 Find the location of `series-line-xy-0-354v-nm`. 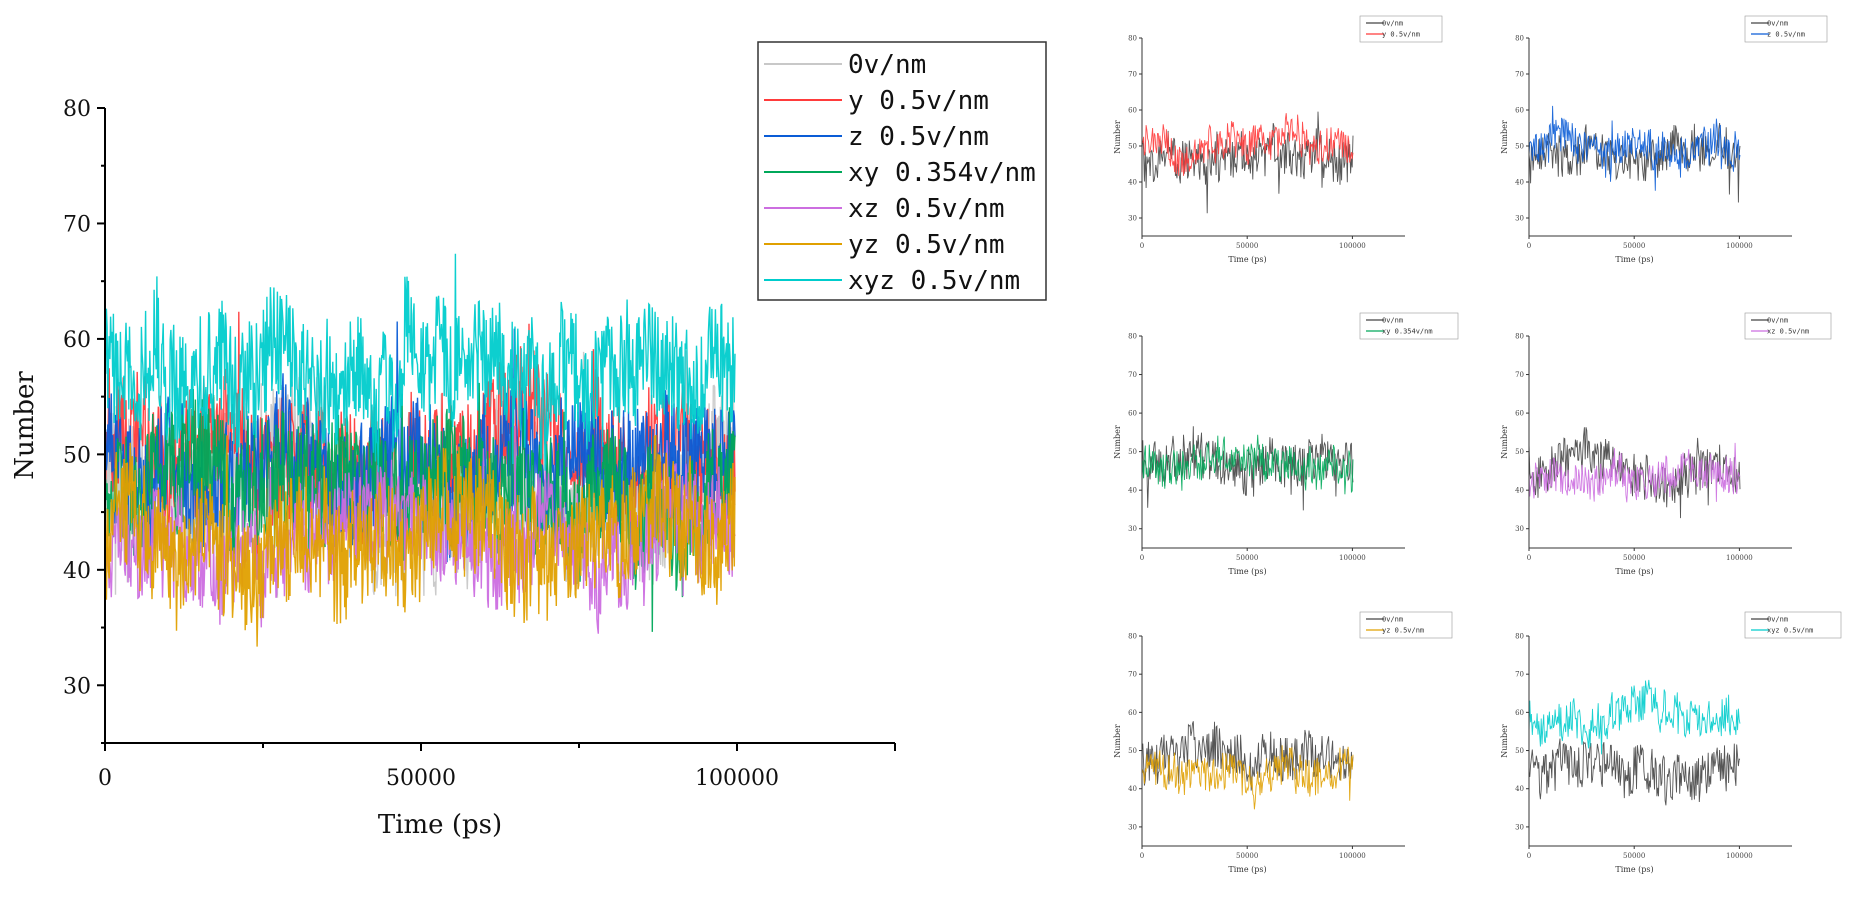

series-line-xy-0-354v-nm is located at coordinates (1247, 464).